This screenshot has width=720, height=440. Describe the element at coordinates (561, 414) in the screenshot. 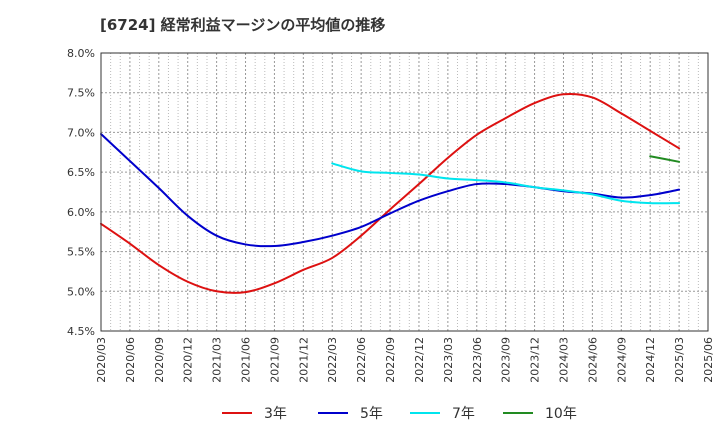

I see `legend-label: 10年` at that location.